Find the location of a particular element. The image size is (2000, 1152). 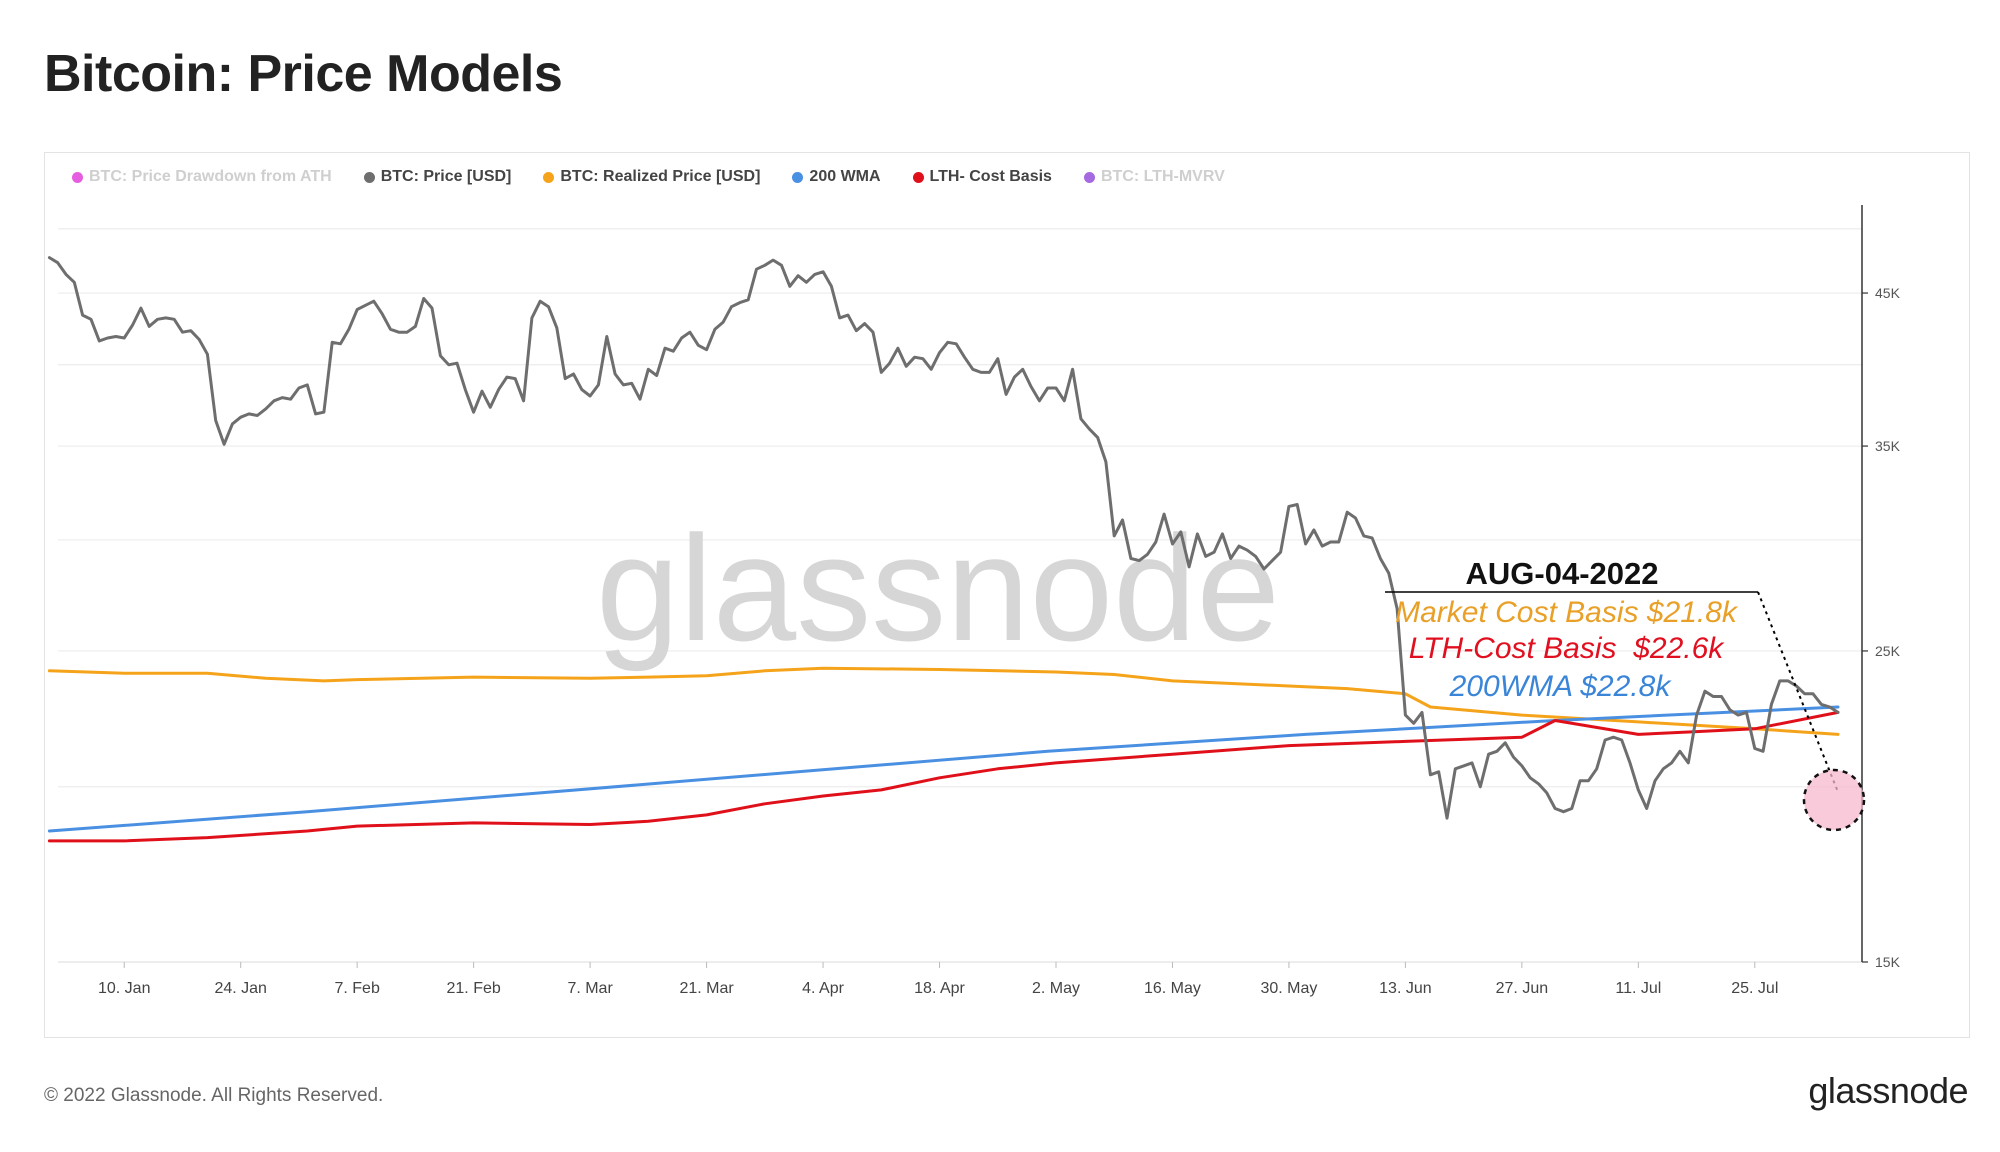

legend-item-lth-cost-basis: LTH- Cost Basis is located at coordinates (982, 177).